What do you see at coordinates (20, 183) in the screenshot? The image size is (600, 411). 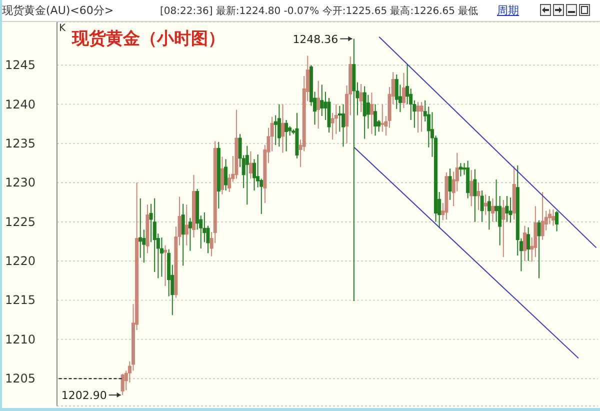 I see `y-tick-label: 1230` at bounding box center [20, 183].